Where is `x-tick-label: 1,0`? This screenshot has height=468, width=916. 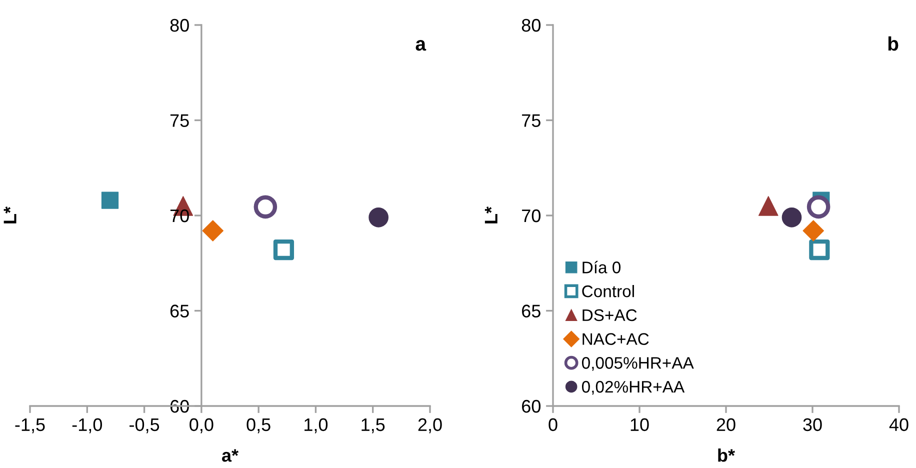 x-tick-label: 1,0 is located at coordinates (316, 426).